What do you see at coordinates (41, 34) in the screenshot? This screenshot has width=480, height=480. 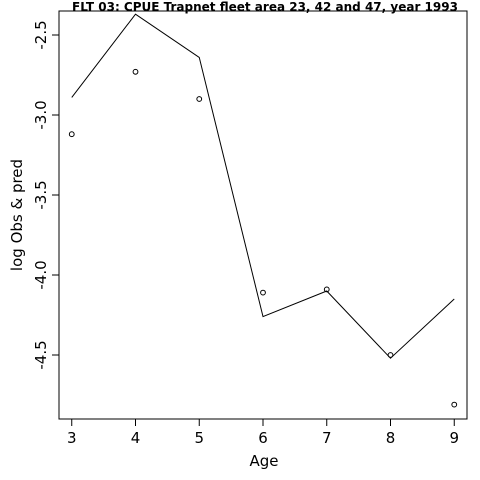 I see `y-tick-label: -2.5` at bounding box center [41, 34].